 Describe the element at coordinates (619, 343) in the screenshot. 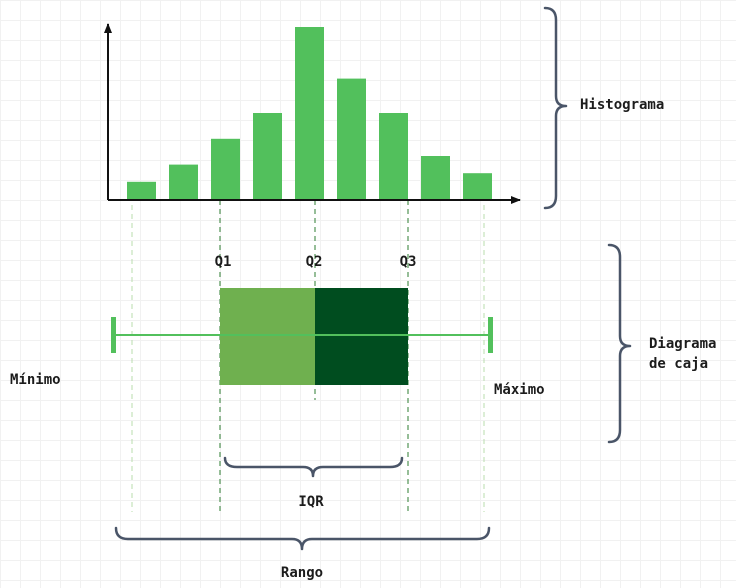

I see `boxplot-brace` at that location.